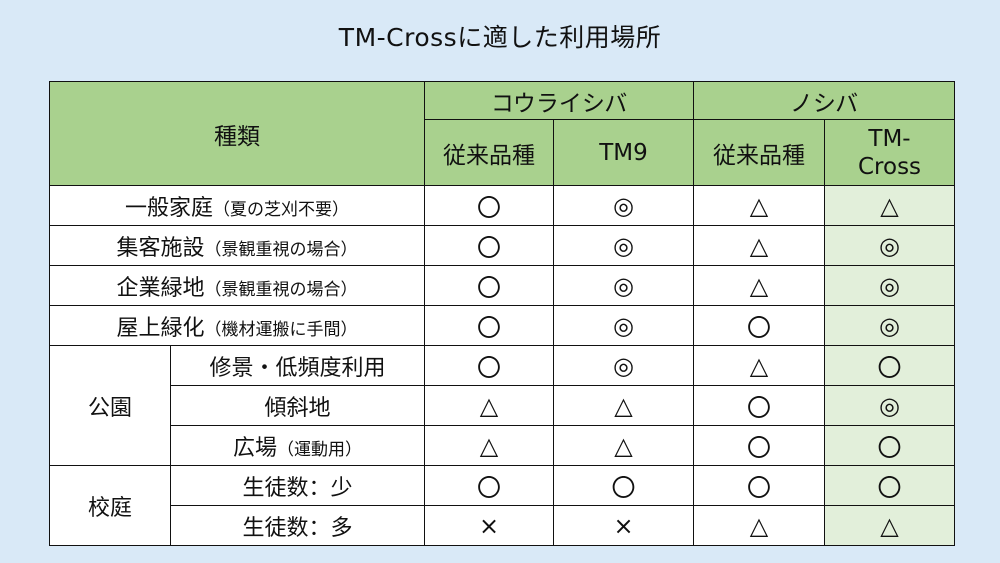  I want to click on group-label-park: 公園, so click(110, 405).